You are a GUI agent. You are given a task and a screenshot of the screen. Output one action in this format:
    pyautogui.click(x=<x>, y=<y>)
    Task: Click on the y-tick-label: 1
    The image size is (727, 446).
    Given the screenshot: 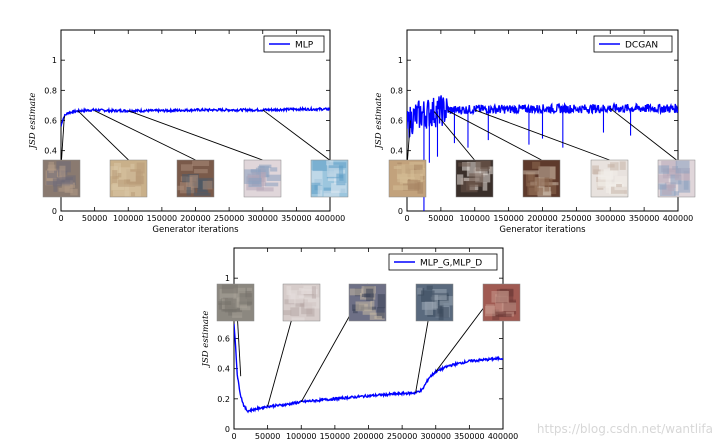 What is the action you would take?
    pyautogui.click(x=54, y=60)
    